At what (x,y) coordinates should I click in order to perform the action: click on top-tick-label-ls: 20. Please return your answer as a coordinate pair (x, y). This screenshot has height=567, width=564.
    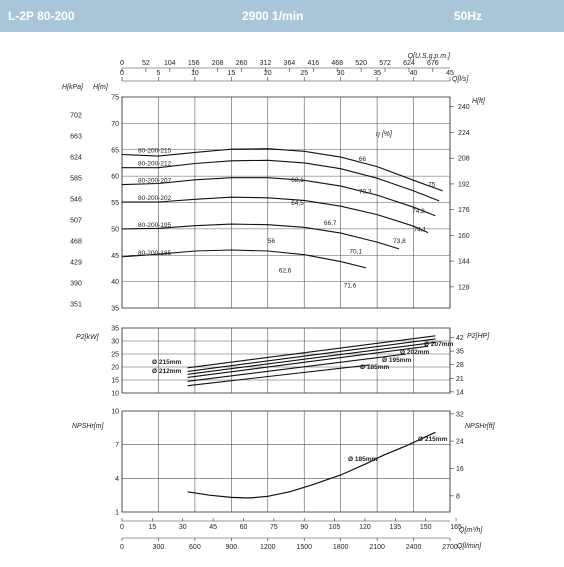
    Looking at the image, I should click on (268, 73).